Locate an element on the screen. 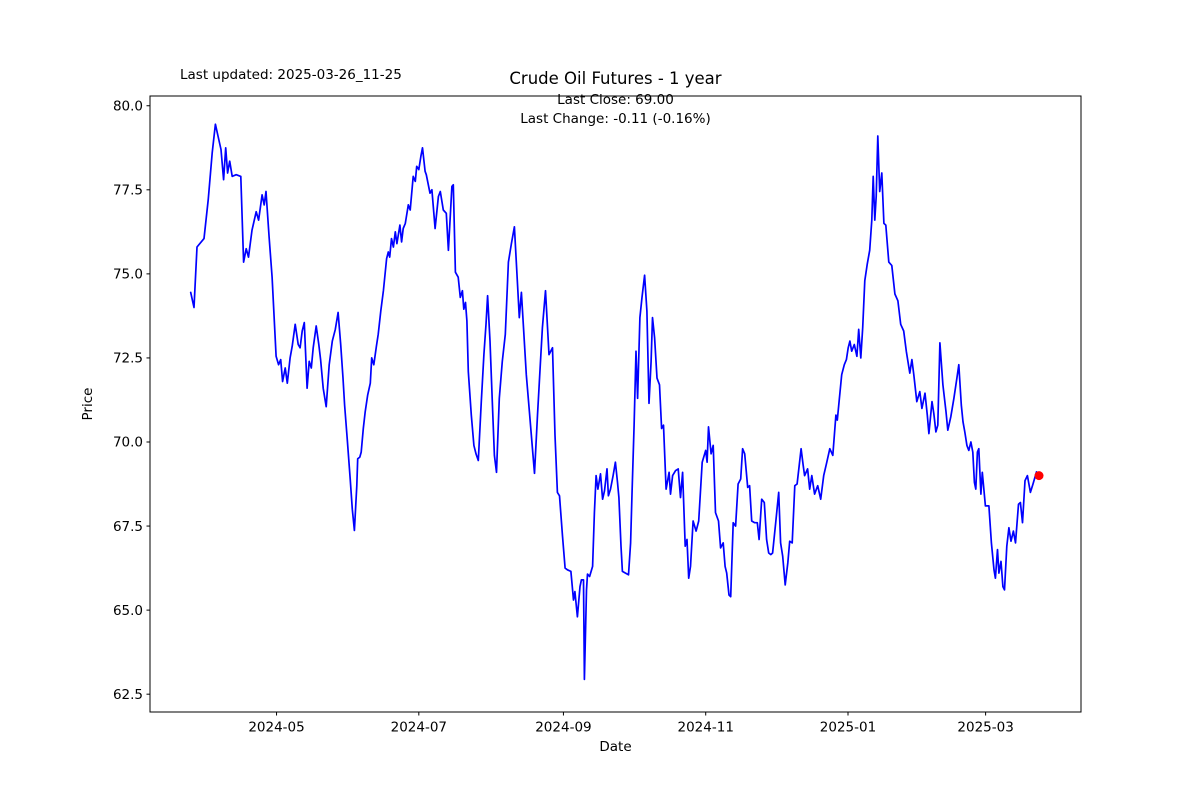 This screenshot has height=800, width=1200. x-tick-label: 2024-11 is located at coordinates (706, 728).